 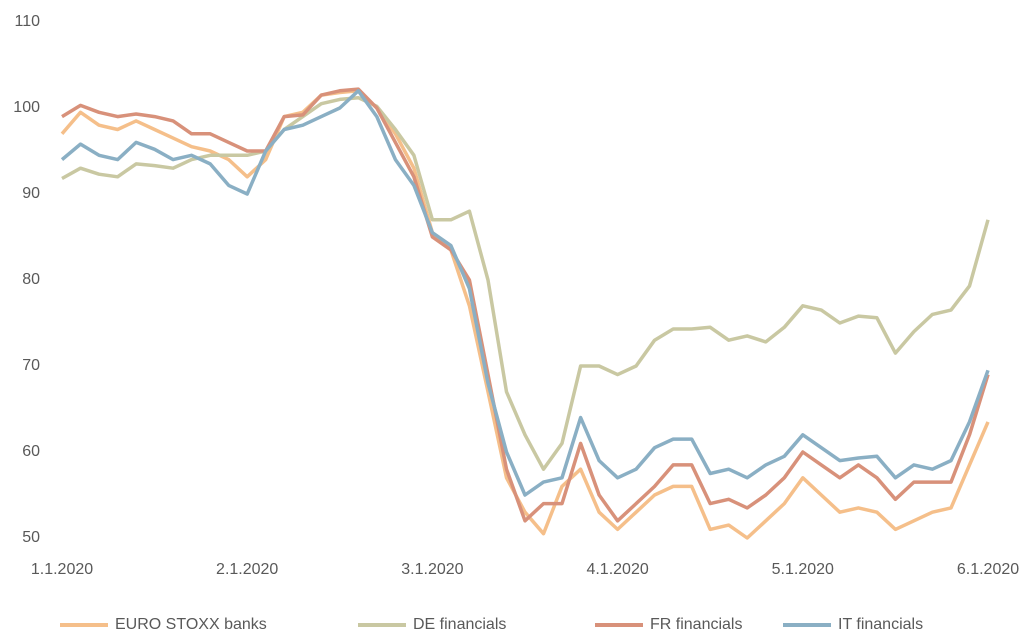 I want to click on y-tick-label: 90, so click(x=31, y=193).